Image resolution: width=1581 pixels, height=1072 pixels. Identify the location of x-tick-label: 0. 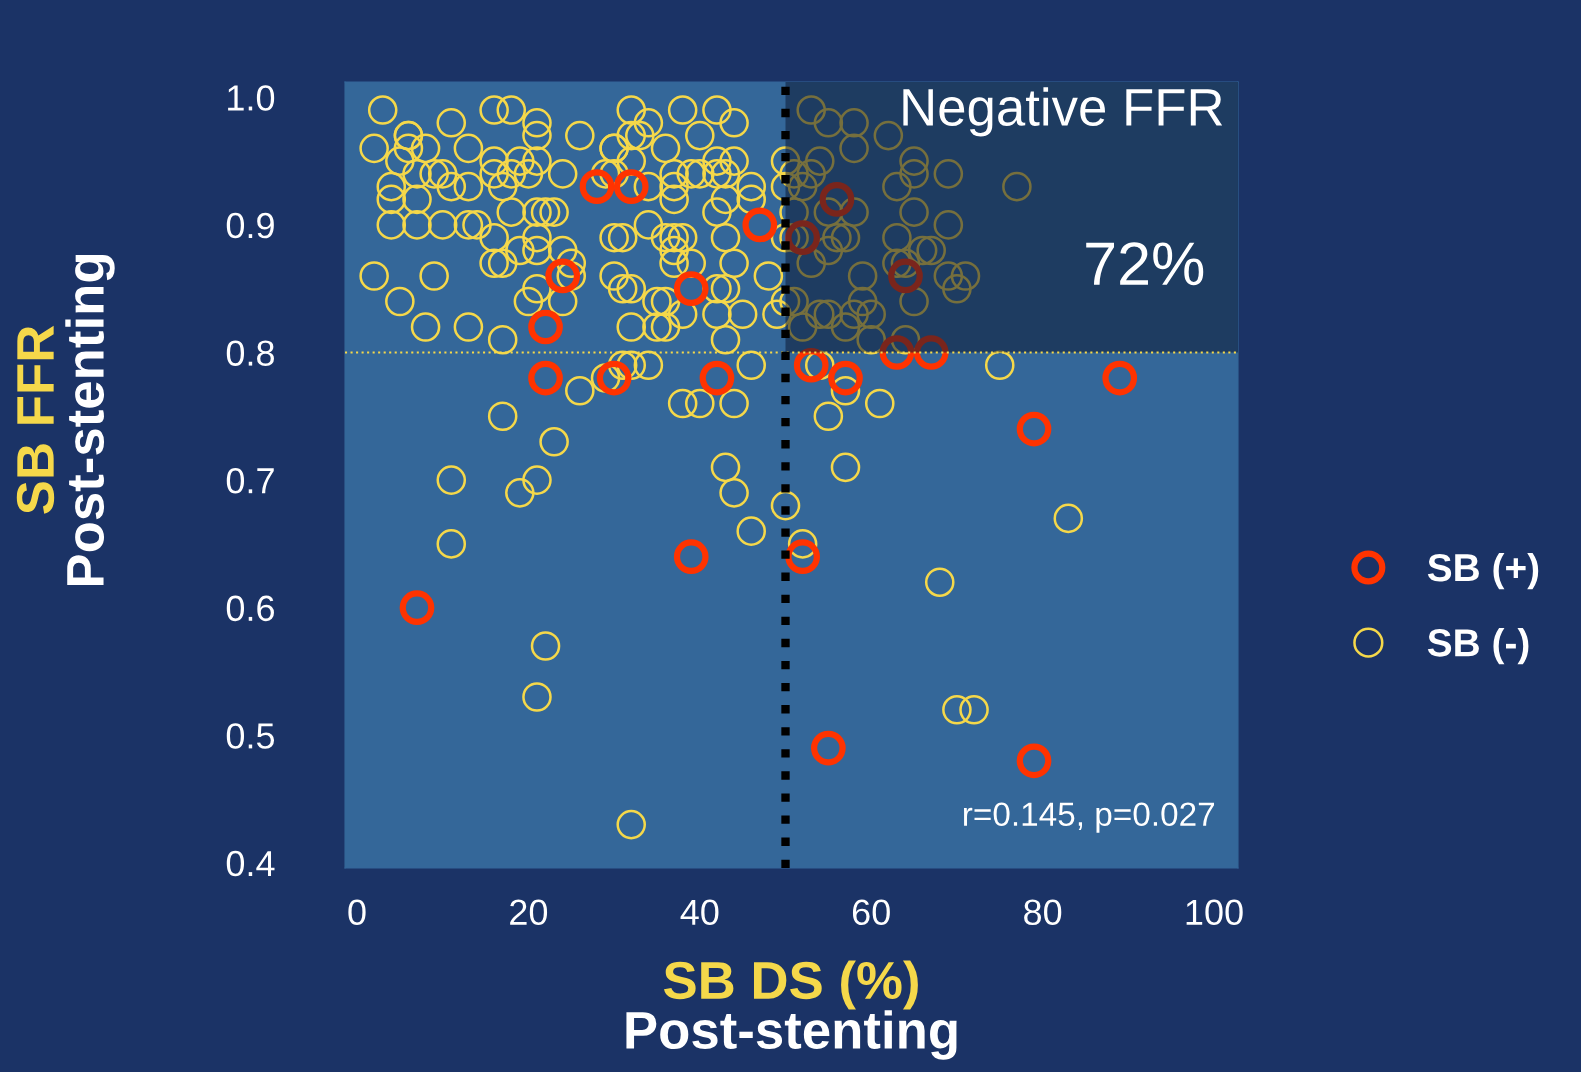
(357, 912).